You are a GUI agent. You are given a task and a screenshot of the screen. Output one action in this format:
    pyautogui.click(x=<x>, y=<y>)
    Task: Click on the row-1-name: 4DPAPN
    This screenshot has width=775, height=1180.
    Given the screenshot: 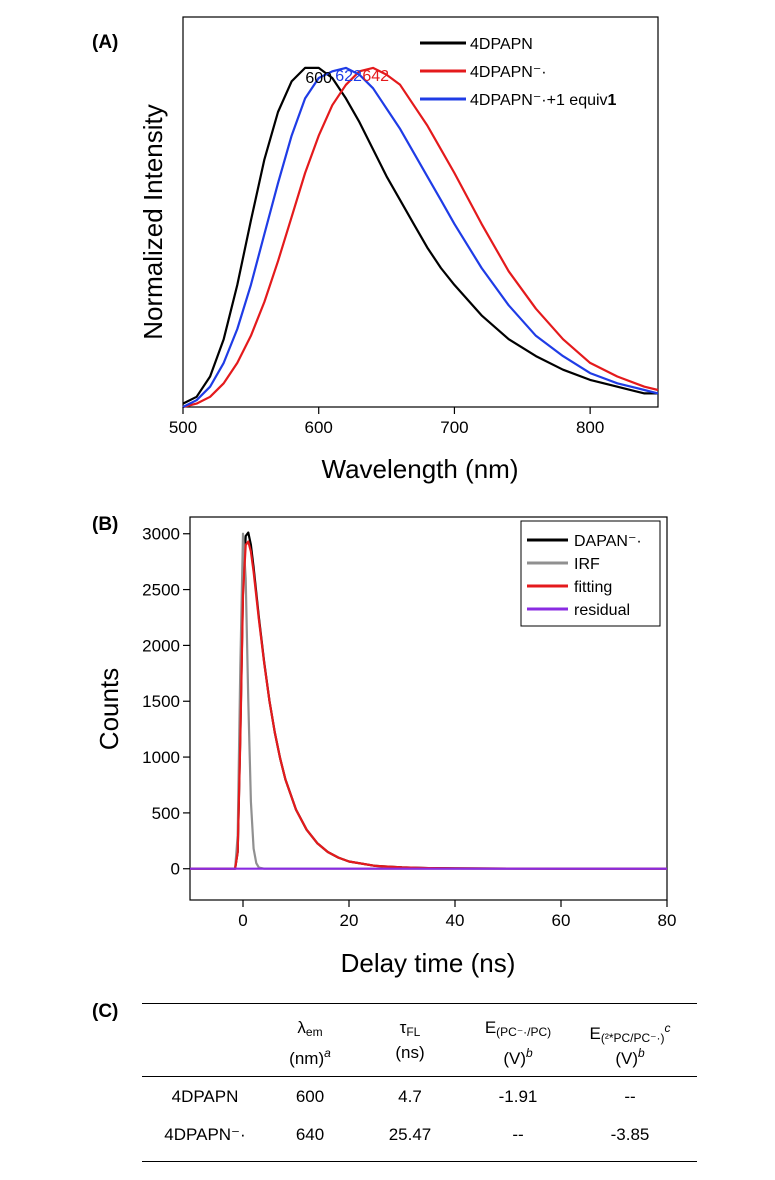 What is the action you would take?
    pyautogui.click(x=205, y=1096)
    